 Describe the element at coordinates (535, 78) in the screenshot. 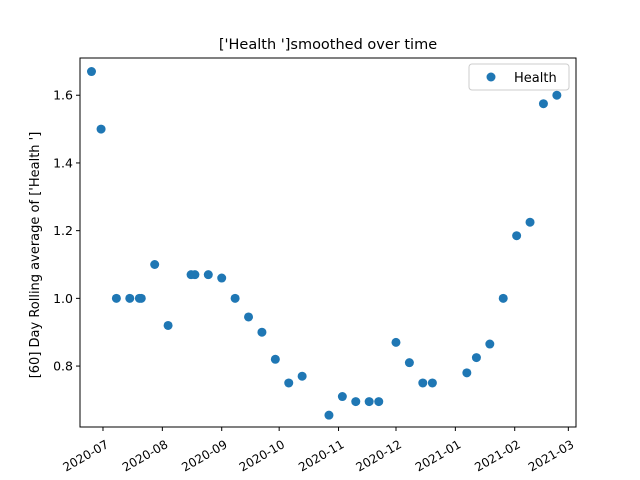

I see `legend-label: Health` at that location.